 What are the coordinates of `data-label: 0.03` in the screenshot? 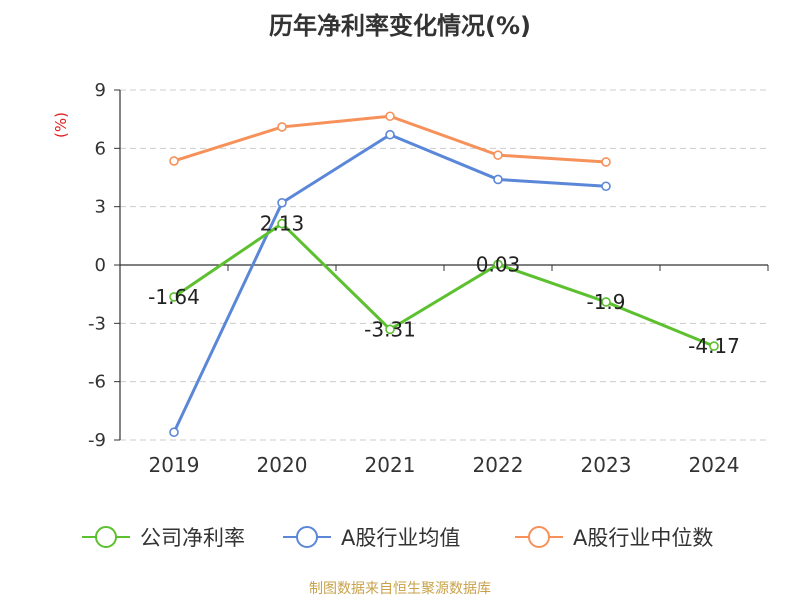 It's located at (498, 264).